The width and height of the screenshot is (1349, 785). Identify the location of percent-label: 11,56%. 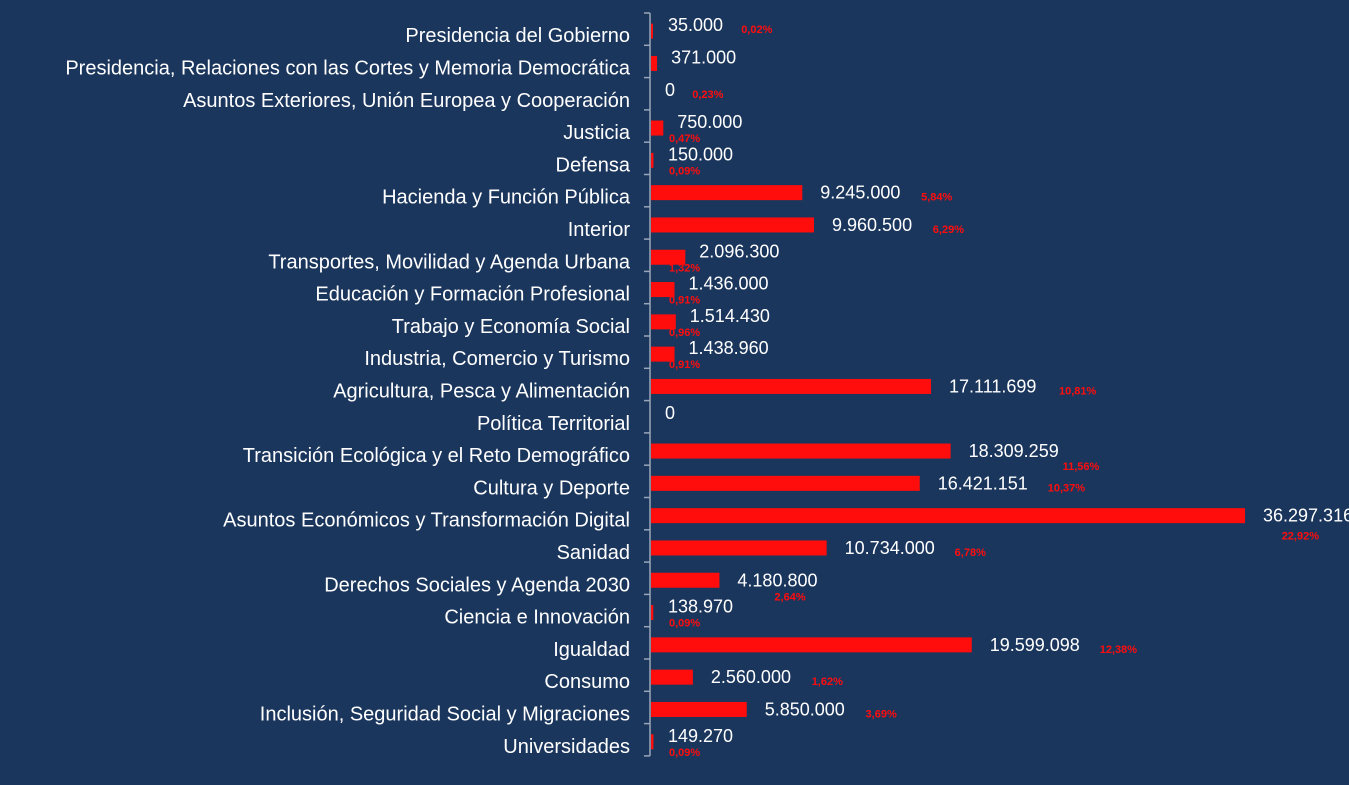
(1081, 467).